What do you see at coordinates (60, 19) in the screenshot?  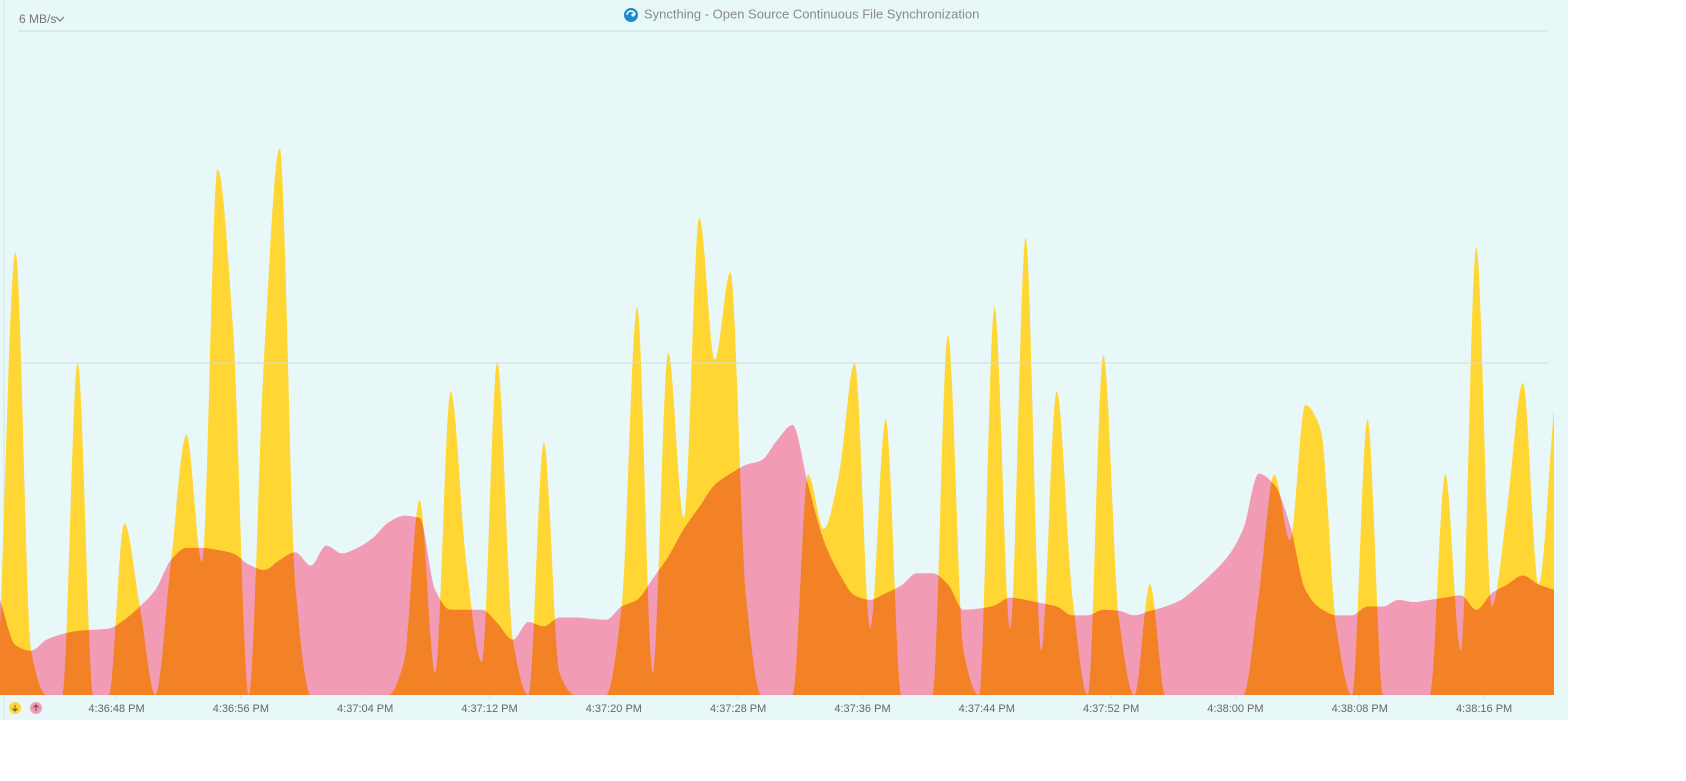 I see `dropdown-chevron` at bounding box center [60, 19].